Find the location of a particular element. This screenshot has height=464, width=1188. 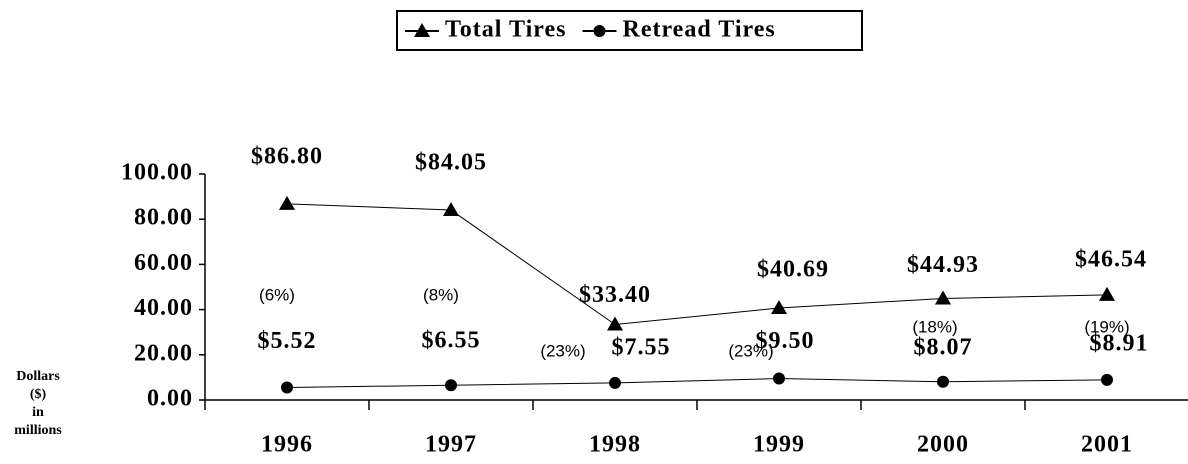

value-label: $84.05 is located at coordinates (451, 163).